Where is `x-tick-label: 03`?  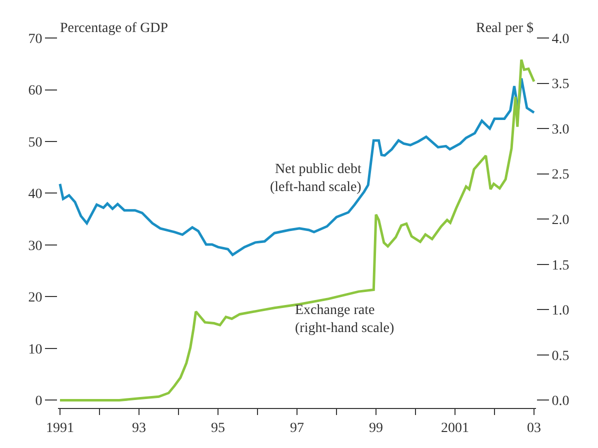
x-tick-label: 03 is located at coordinates (534, 428).